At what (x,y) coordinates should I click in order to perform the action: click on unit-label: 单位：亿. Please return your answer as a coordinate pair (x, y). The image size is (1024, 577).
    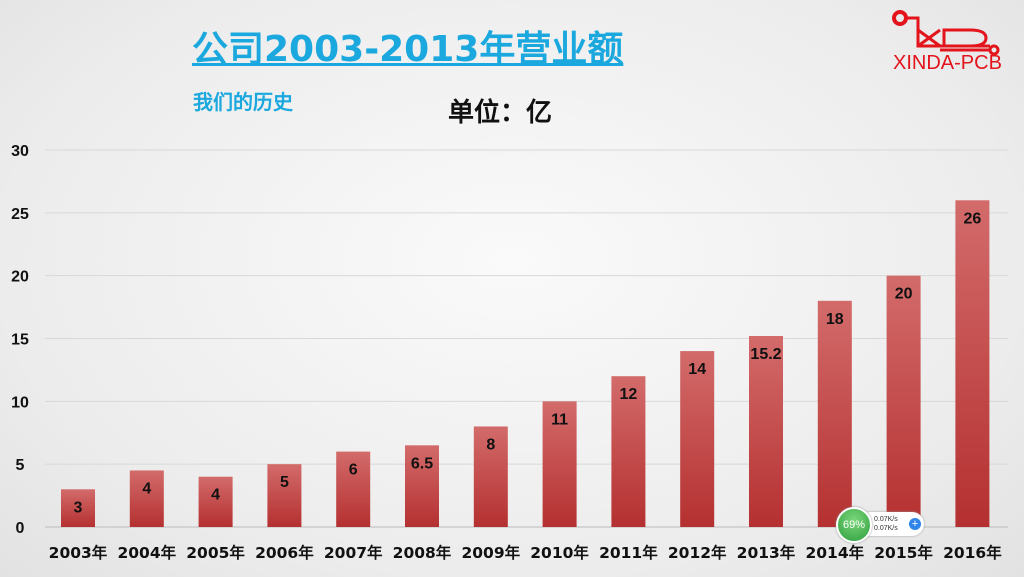
    Looking at the image, I should click on (500, 113).